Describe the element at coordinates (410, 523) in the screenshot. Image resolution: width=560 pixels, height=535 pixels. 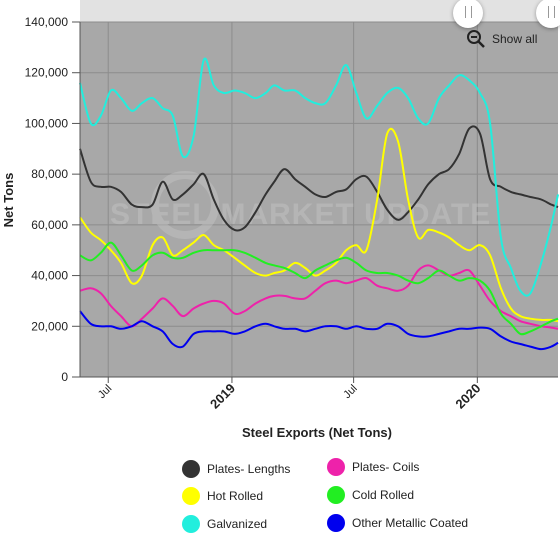
I see `legend-label: Other Metallic Coated` at that location.